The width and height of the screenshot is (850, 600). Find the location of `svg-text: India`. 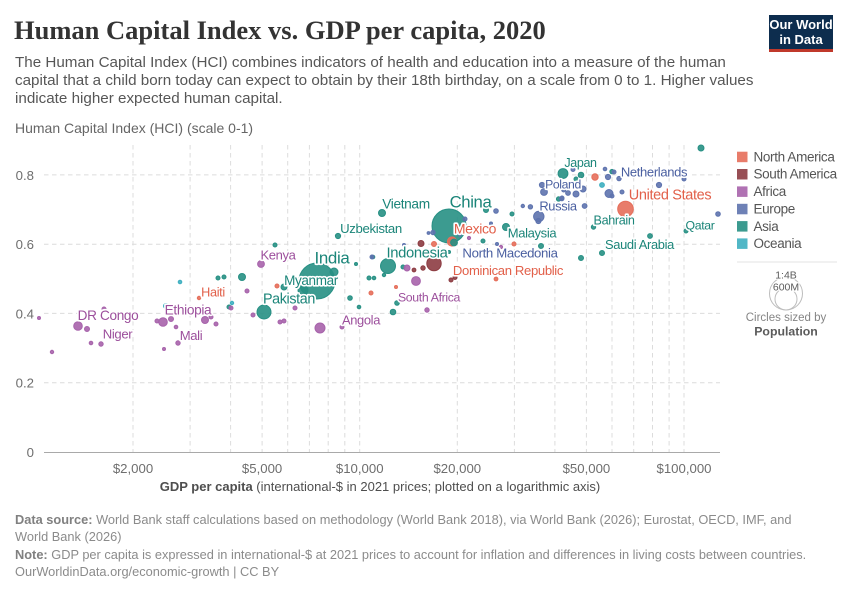

svg-text: India is located at coordinates (333, 258).